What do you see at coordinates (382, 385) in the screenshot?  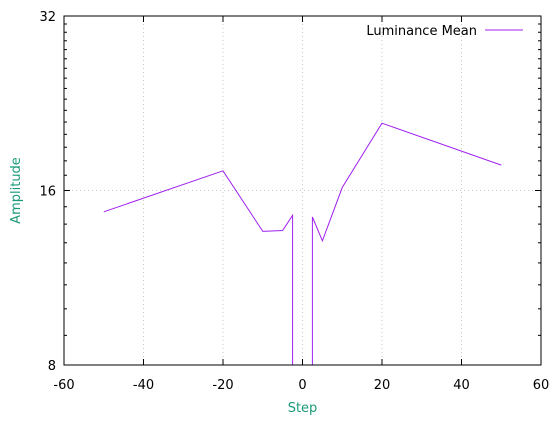 I see `x-tick-label: 20` at bounding box center [382, 385].